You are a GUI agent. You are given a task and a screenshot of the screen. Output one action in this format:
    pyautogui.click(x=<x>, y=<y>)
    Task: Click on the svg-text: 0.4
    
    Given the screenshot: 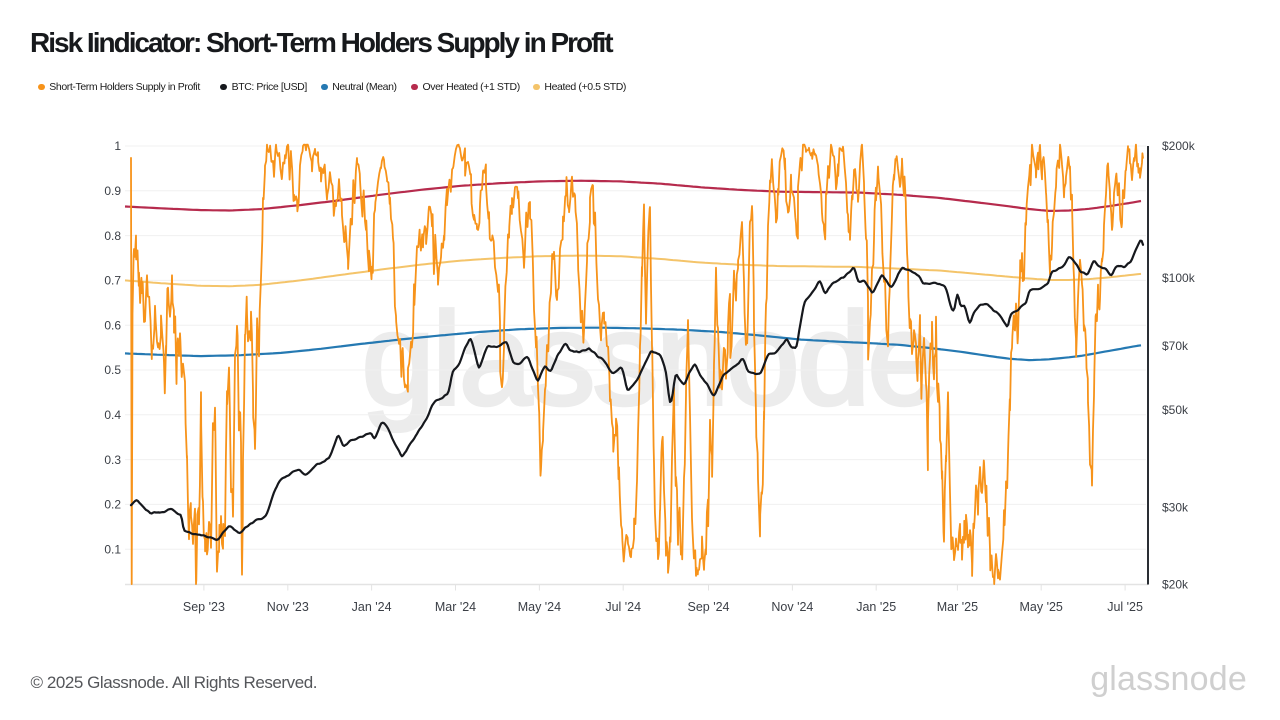 What is the action you would take?
    pyautogui.click(x=112, y=415)
    